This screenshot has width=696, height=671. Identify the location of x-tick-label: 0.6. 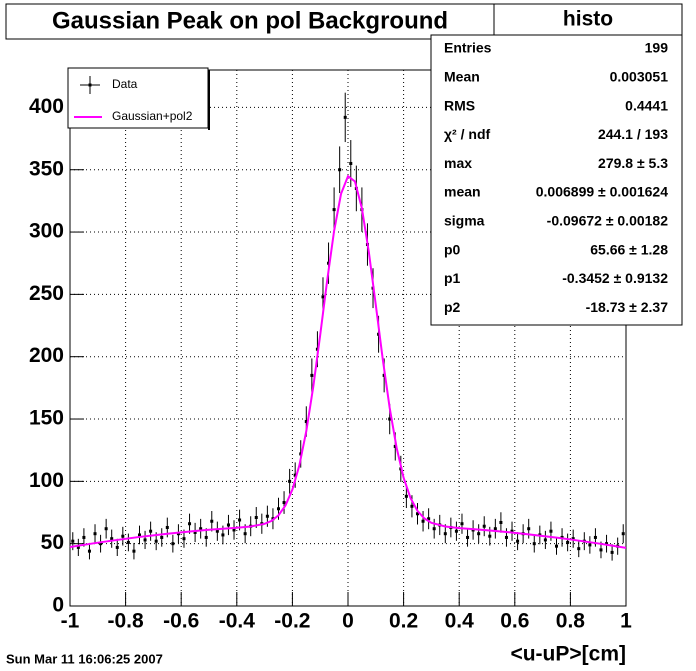
(514, 621).